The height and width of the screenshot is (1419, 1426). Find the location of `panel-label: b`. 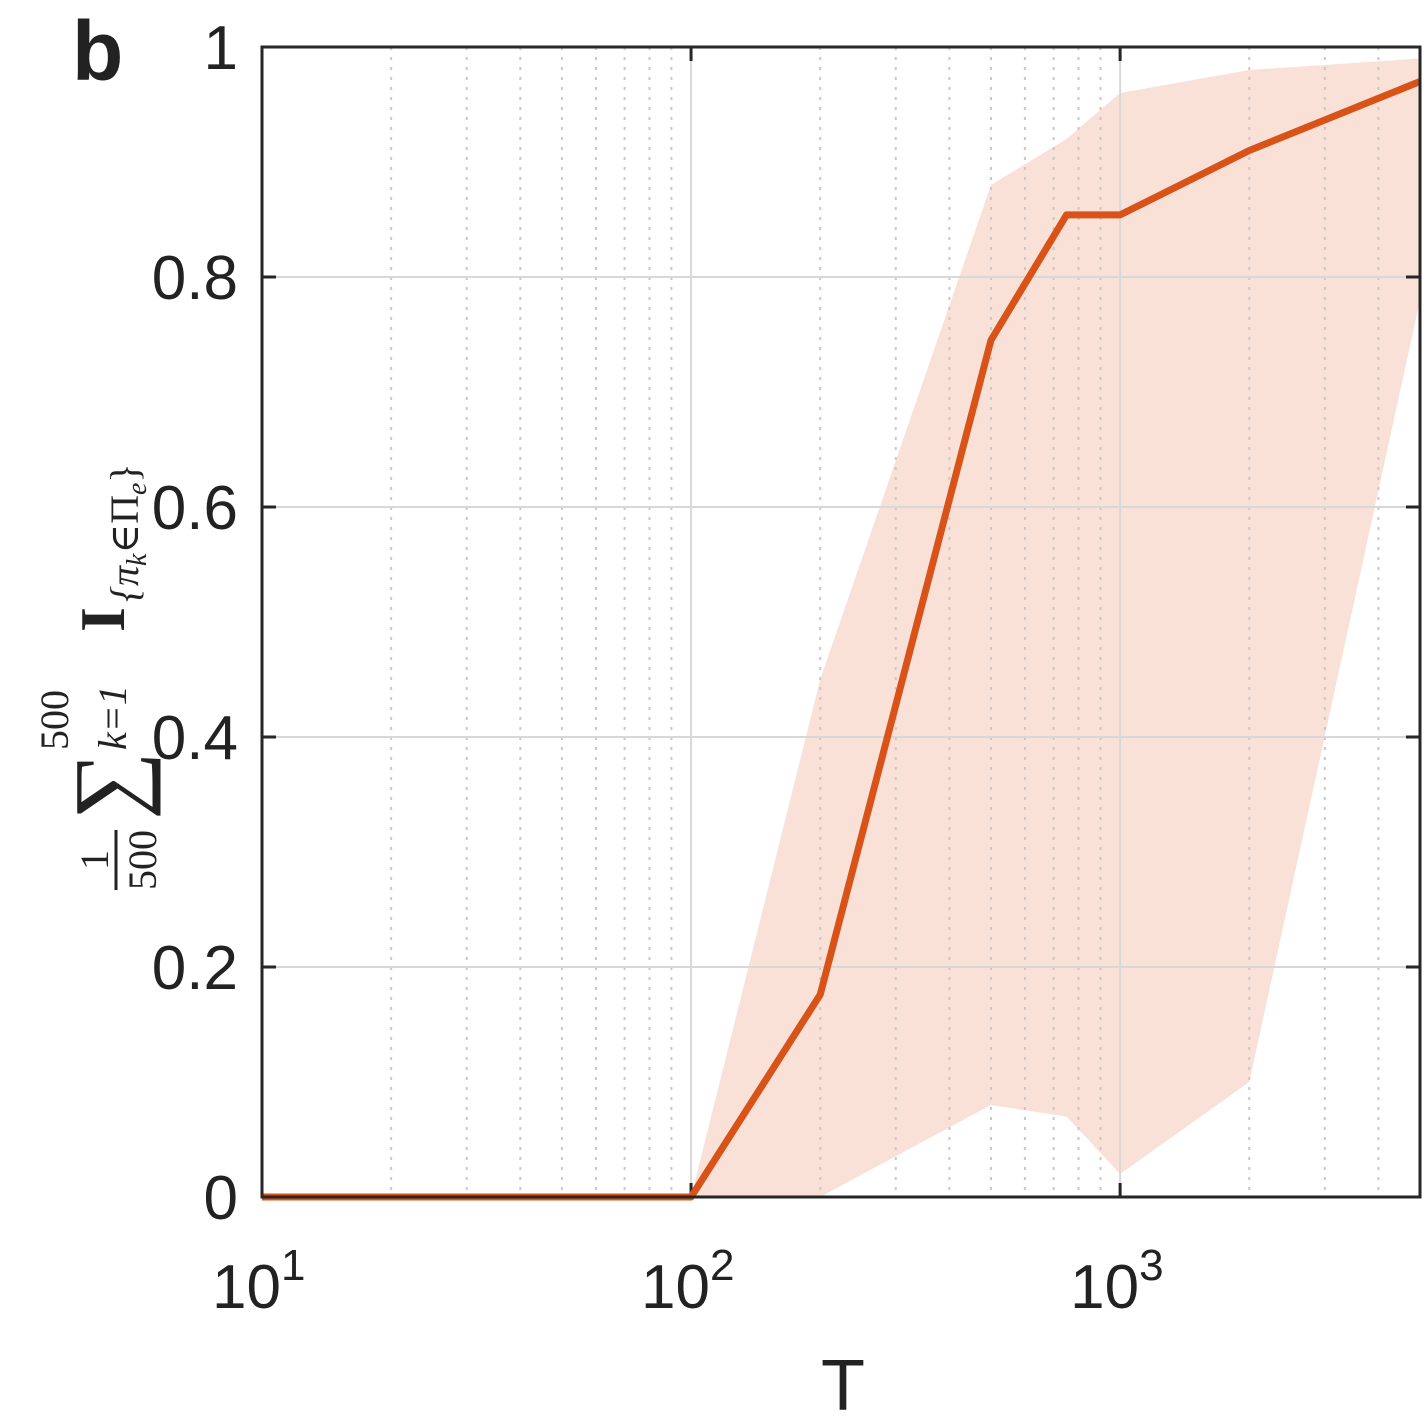

panel-label: b is located at coordinates (97, 51).